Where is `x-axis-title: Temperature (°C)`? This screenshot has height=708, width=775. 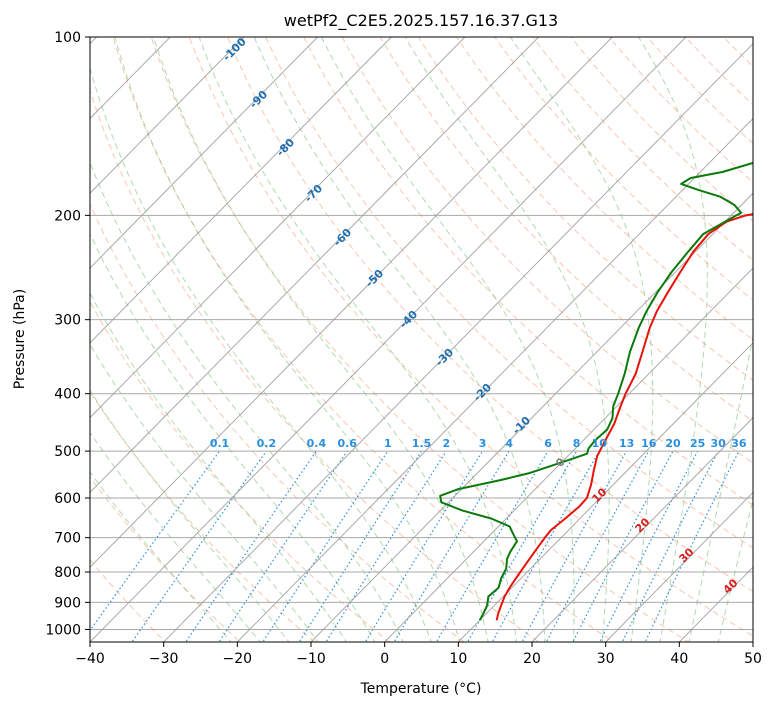
x-axis-title: Temperature (°C) is located at coordinates (421, 689).